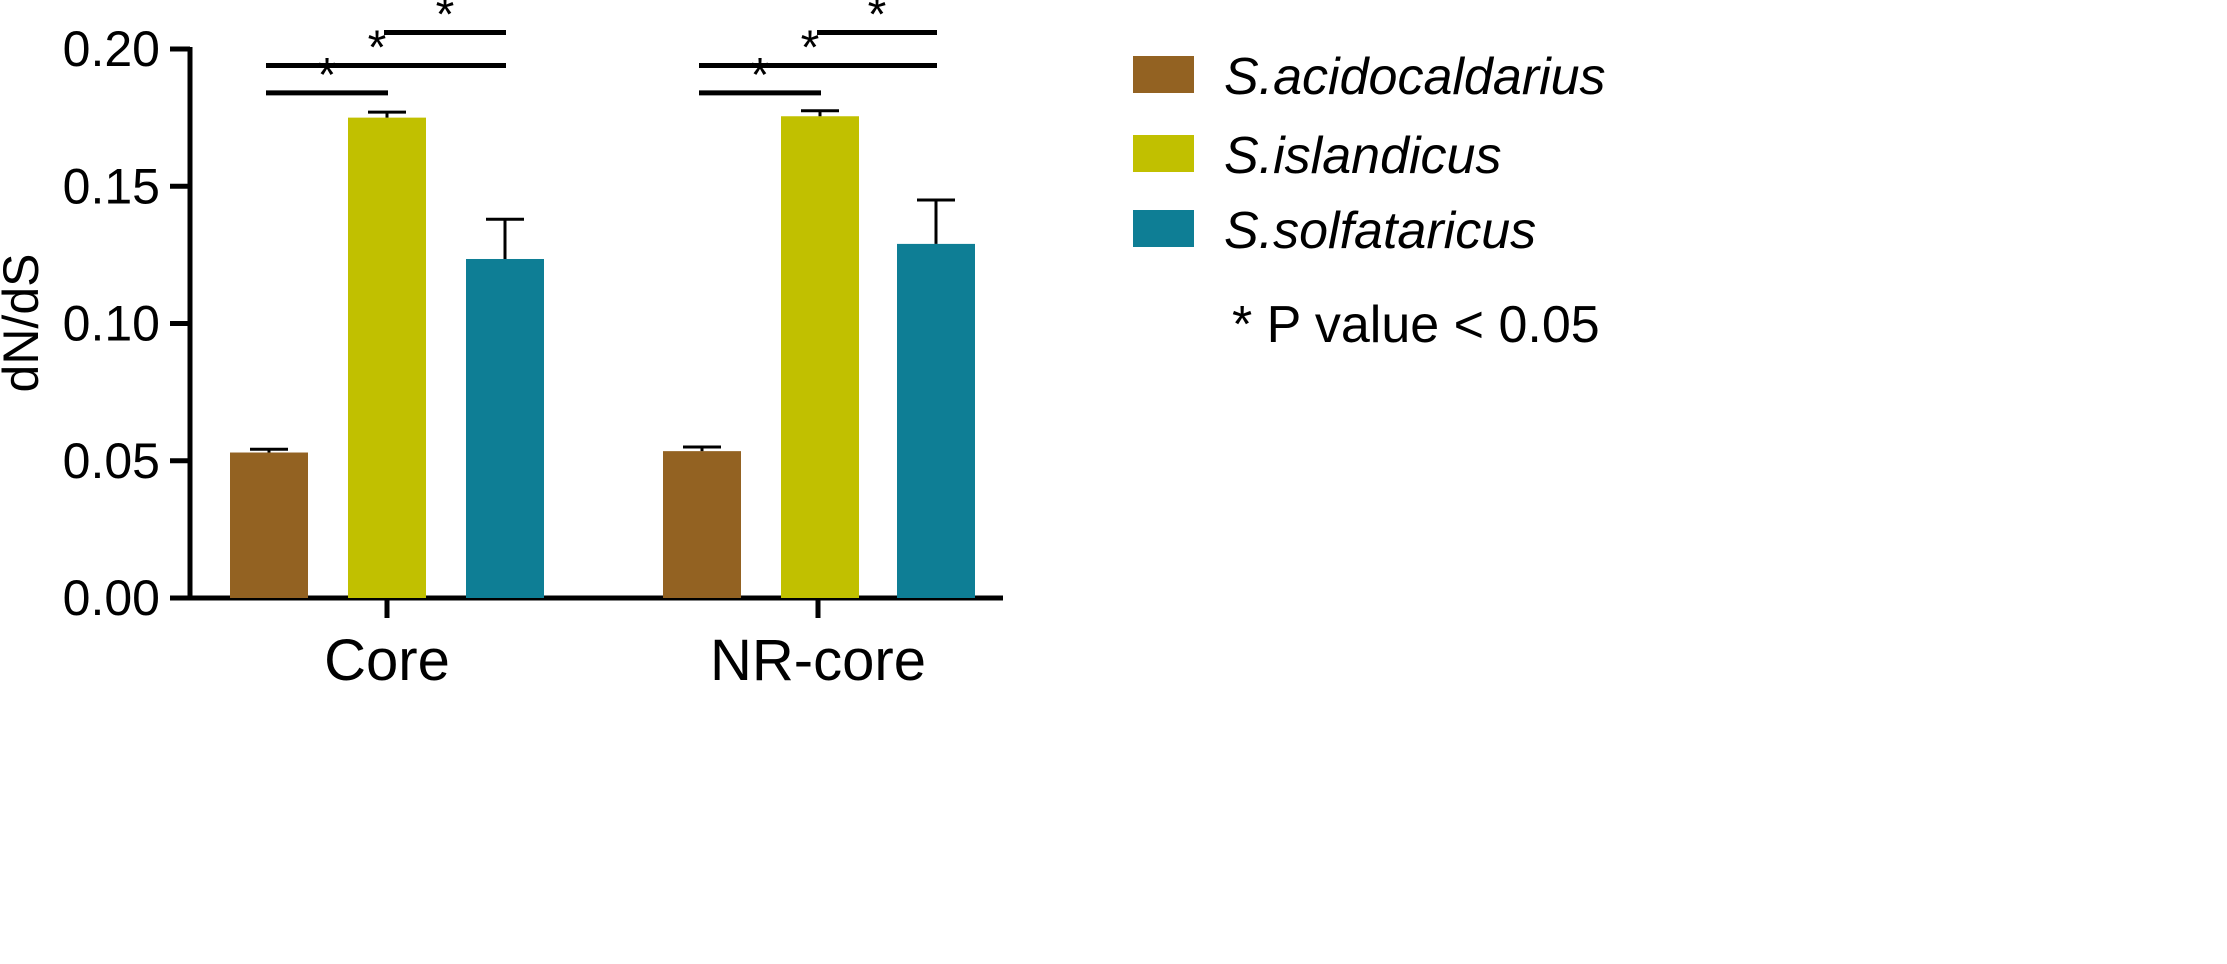  What do you see at coordinates (1415, 77) in the screenshot?
I see `legend-label: S.acidocaldarius` at bounding box center [1415, 77].